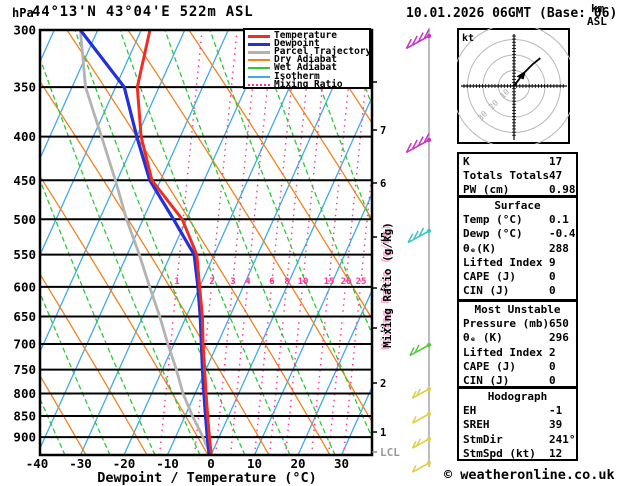 This screenshot has width=629, height=486. I want to click on pressure-tick-label: 800, so click(24, 393).